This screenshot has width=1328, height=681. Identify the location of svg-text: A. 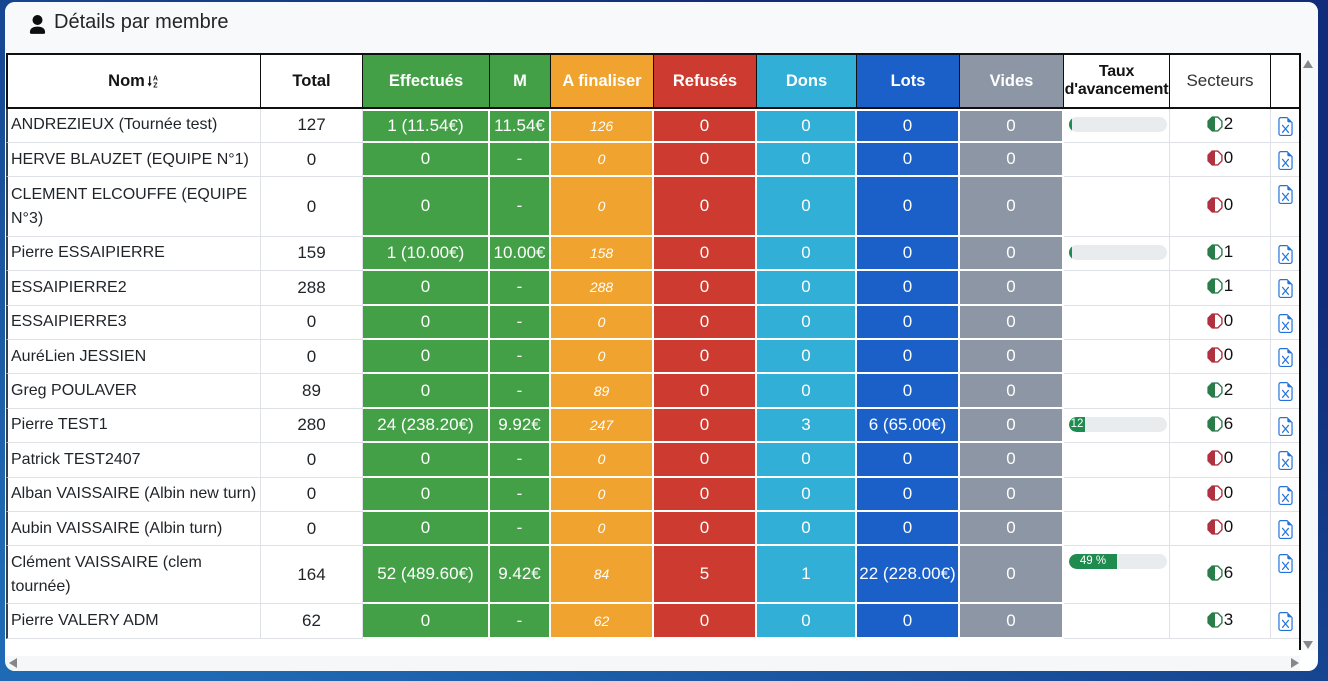
(155, 78).